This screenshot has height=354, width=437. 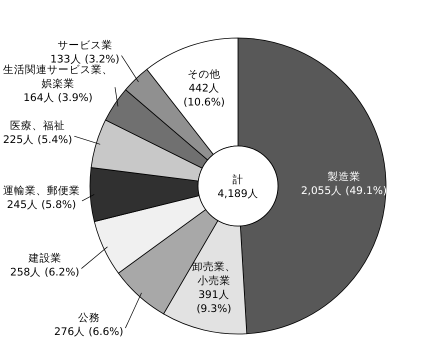 I want to click on text: 4,189人, so click(x=238, y=194).